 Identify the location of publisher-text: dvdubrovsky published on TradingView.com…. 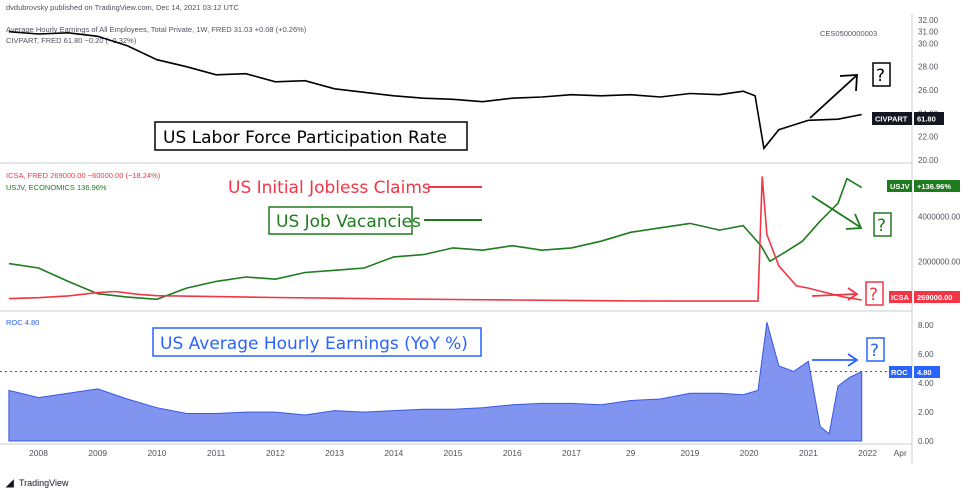
(122, 7).